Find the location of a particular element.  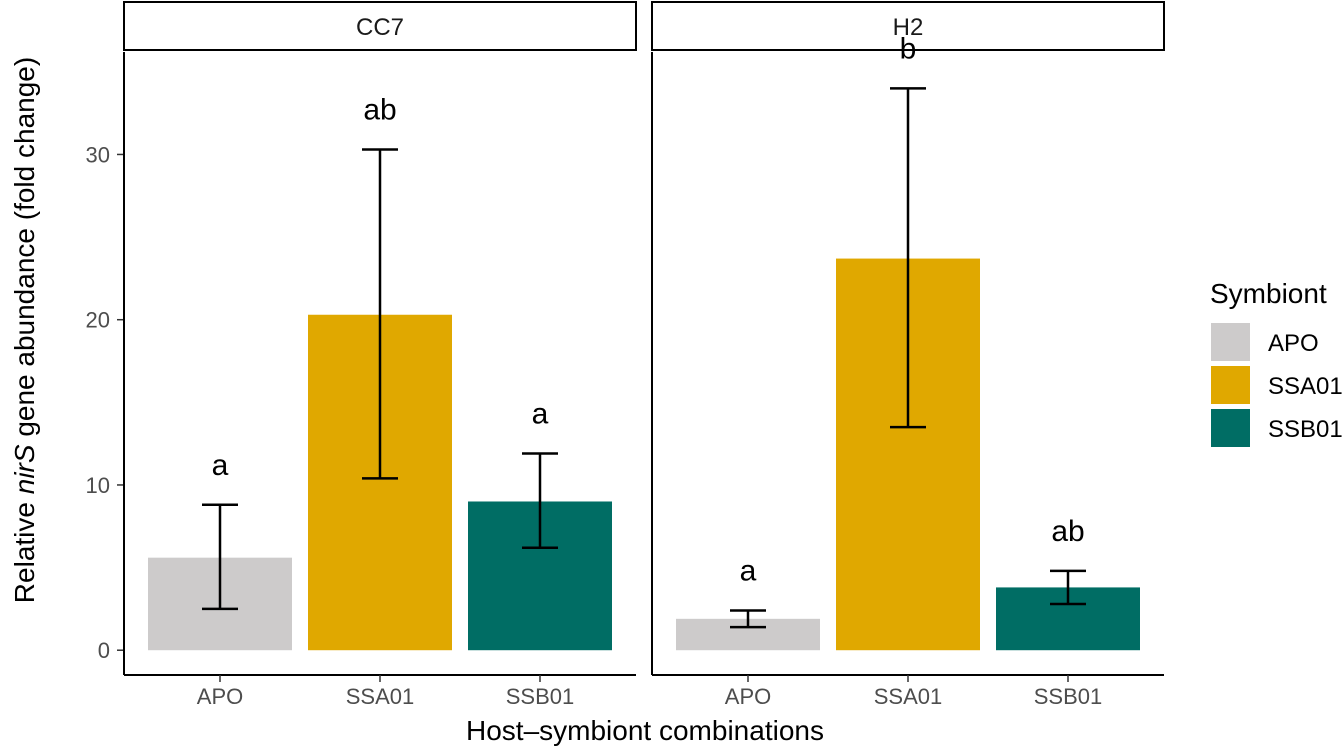

legend-label-ssb01: SSB01 is located at coordinates (1305, 429).